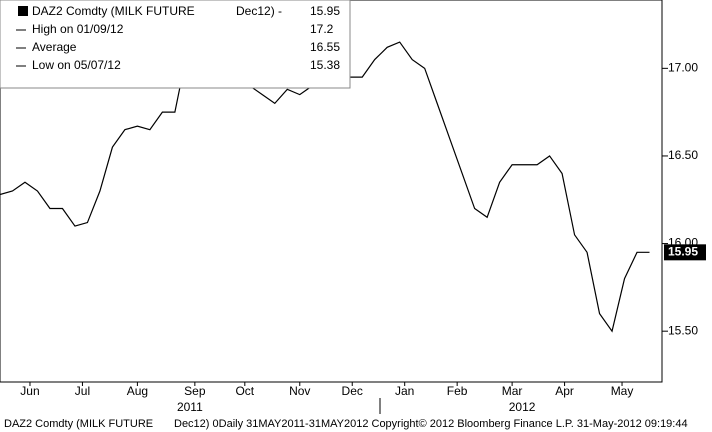  What do you see at coordinates (137, 391) in the screenshot?
I see `x-tick-label: Aug` at bounding box center [137, 391].